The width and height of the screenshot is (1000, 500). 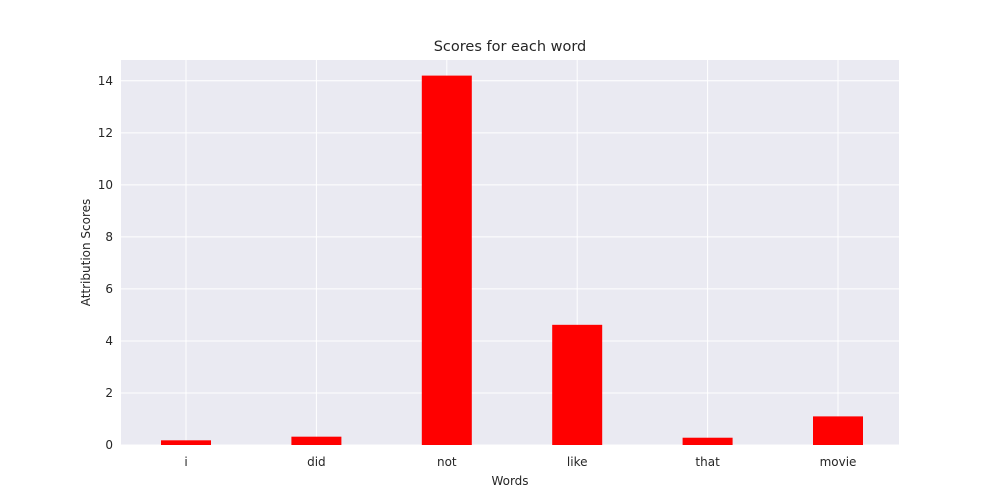 What do you see at coordinates (707, 462) in the screenshot?
I see `x-tick-label: that` at bounding box center [707, 462].